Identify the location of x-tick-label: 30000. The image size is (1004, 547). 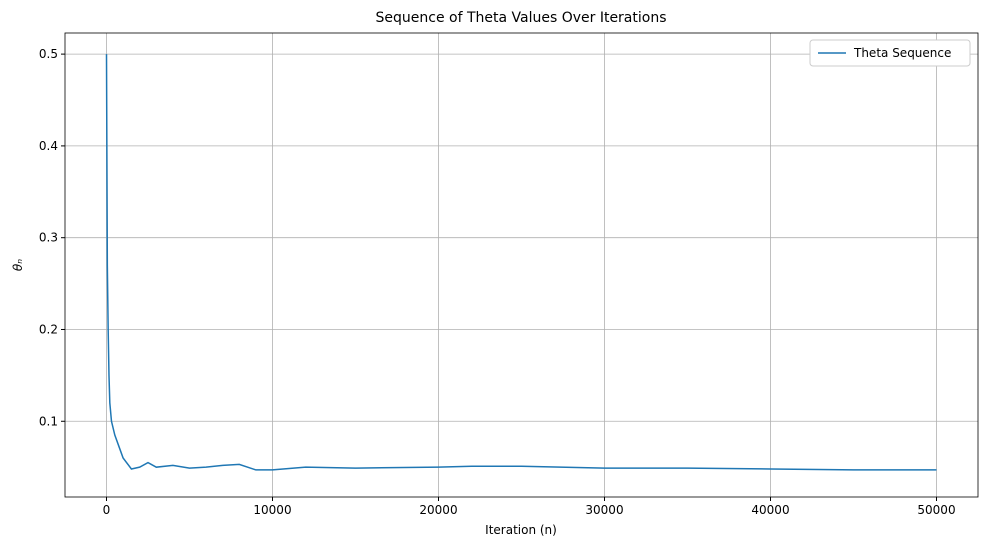
(604, 510).